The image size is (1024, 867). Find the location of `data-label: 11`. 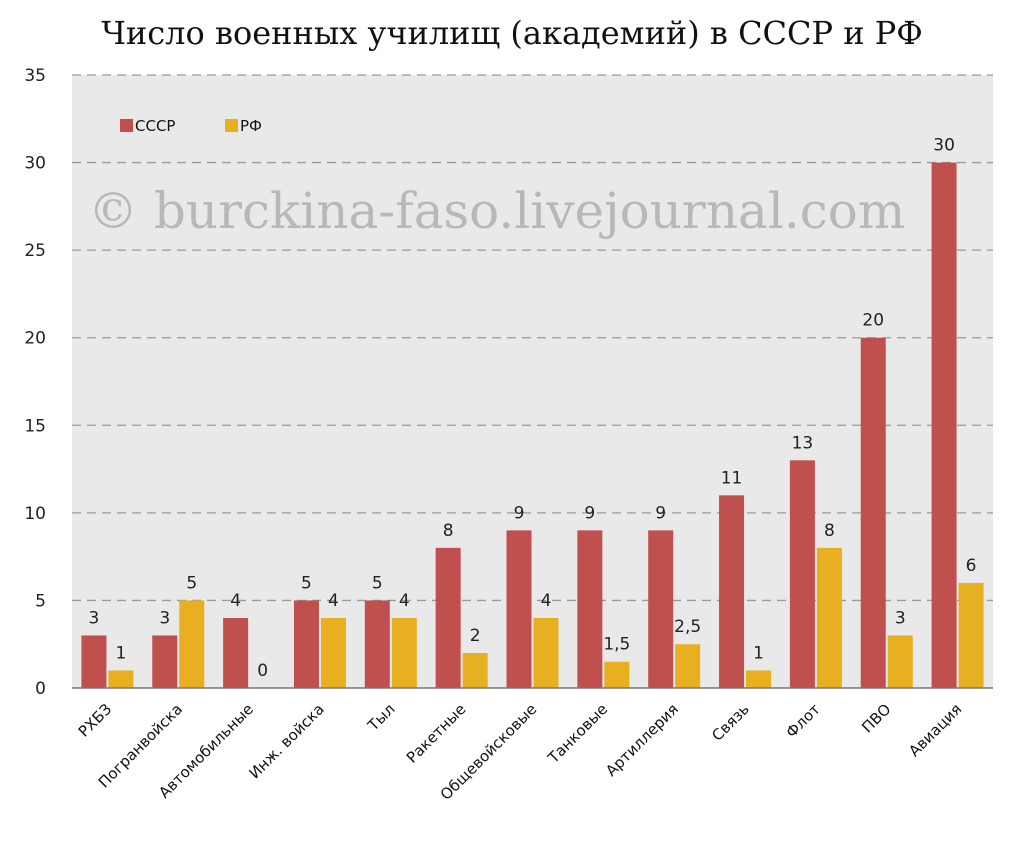

data-label: 11 is located at coordinates (732, 478).